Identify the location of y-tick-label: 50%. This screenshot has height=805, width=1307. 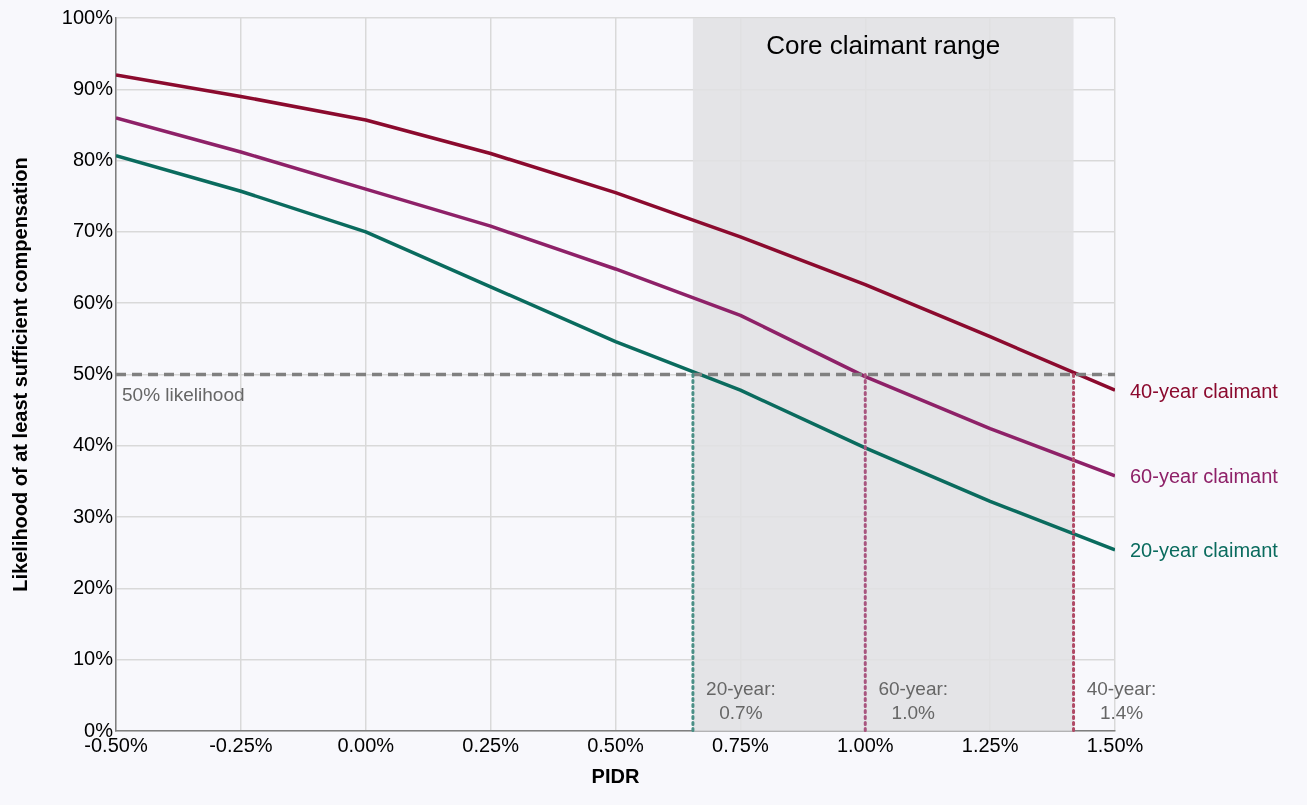
(93, 373).